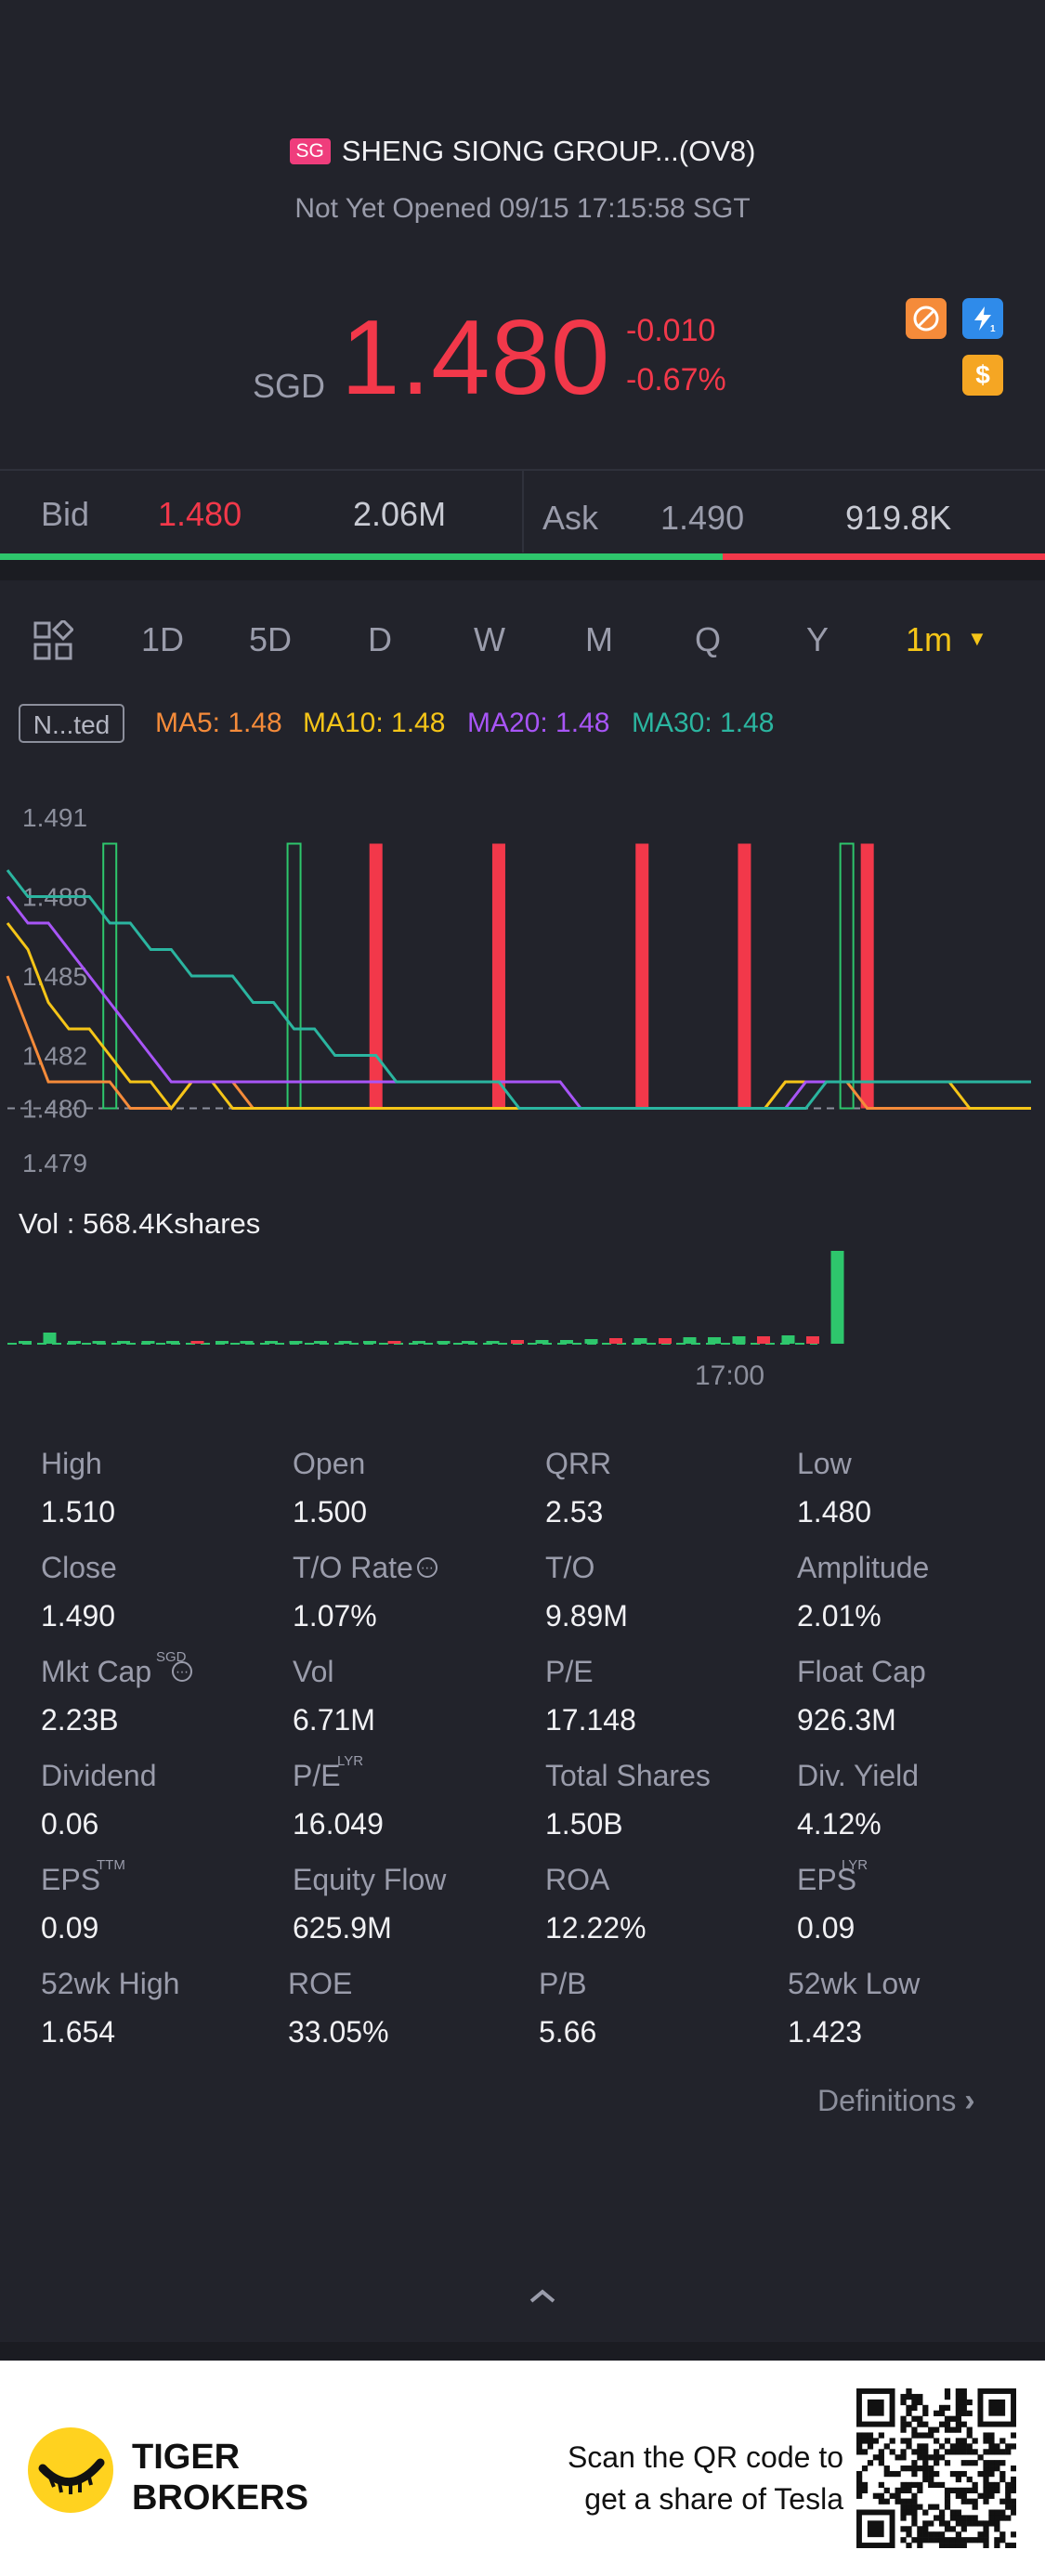  What do you see at coordinates (563, 1984) in the screenshot?
I see `stat-label: P/B` at bounding box center [563, 1984].